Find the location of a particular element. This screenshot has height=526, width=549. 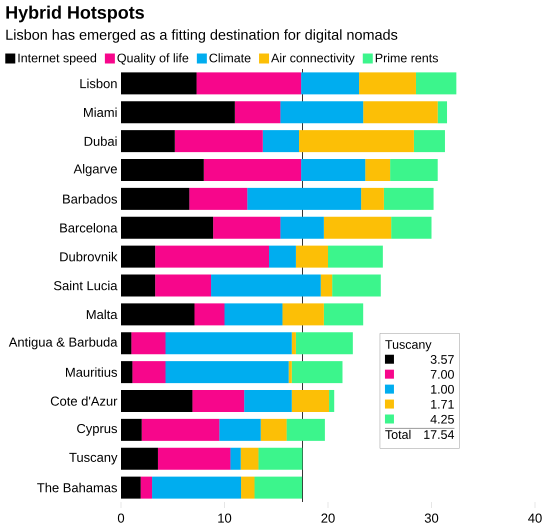

y-tick-label: Cyprus is located at coordinates (97, 430).